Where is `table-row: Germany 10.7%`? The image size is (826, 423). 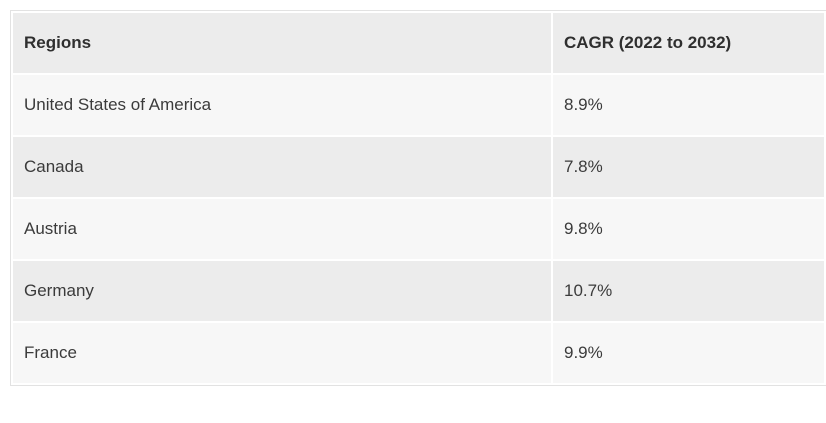
table-row: Germany 10.7% is located at coordinates (418, 291).